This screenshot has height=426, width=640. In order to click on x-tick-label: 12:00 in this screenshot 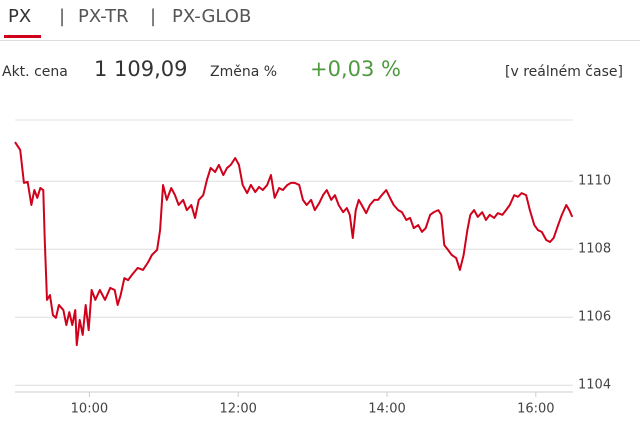, I will do `click(237, 409)`.